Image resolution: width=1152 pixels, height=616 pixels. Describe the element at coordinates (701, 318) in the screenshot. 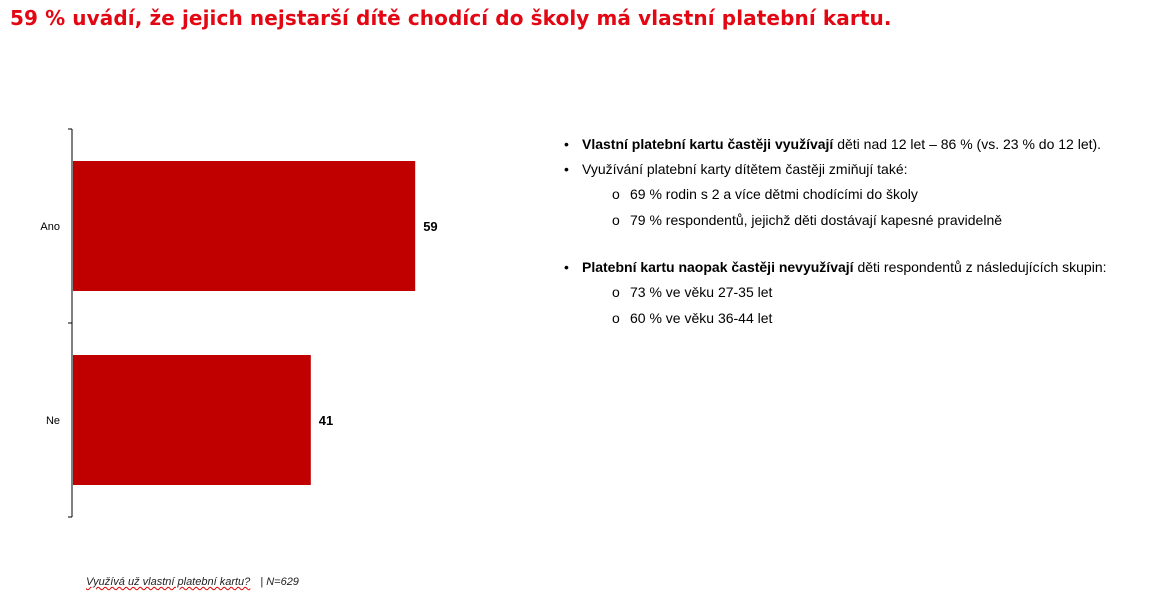

I see `sub-bullet-text: 60 % ve věku 36-44 let` at that location.